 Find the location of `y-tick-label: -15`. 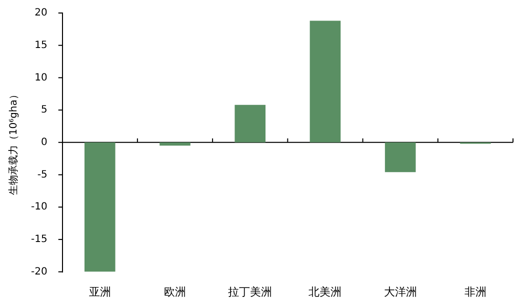

y-tick-label: -15 is located at coordinates (39, 240).